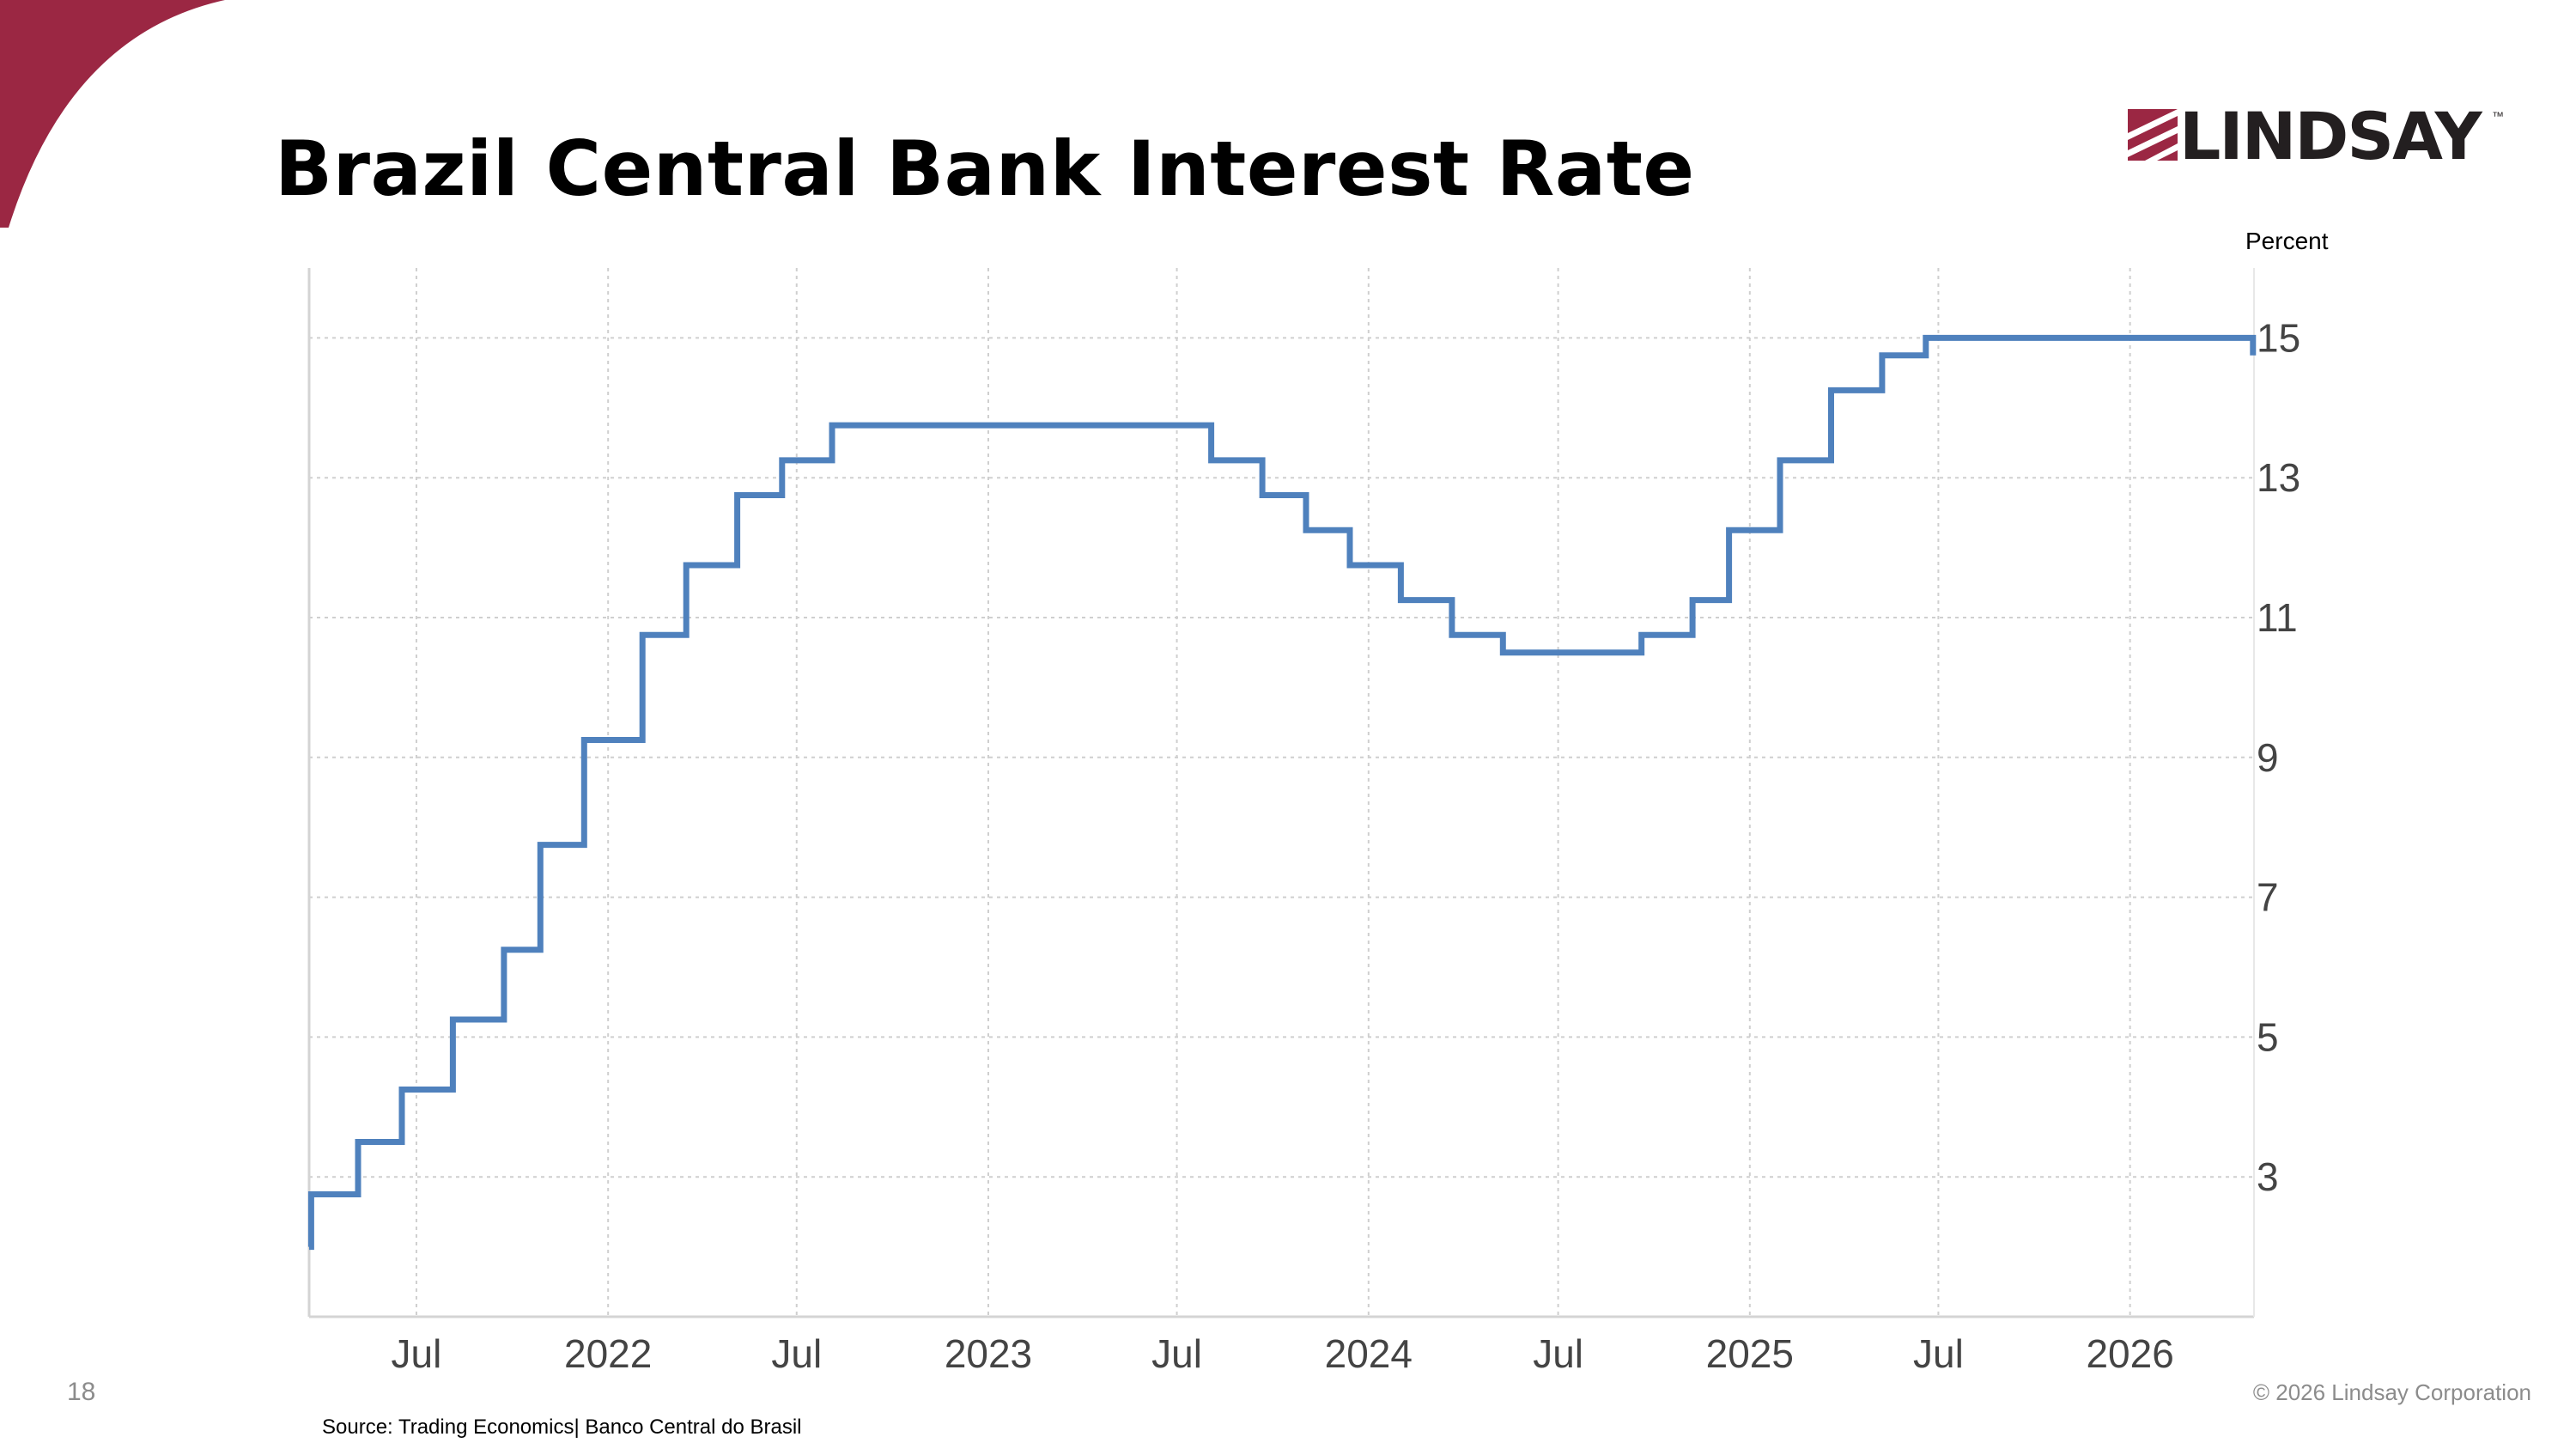  What do you see at coordinates (1369, 1353) in the screenshot?
I see `x-tick-label: 2024` at bounding box center [1369, 1353].